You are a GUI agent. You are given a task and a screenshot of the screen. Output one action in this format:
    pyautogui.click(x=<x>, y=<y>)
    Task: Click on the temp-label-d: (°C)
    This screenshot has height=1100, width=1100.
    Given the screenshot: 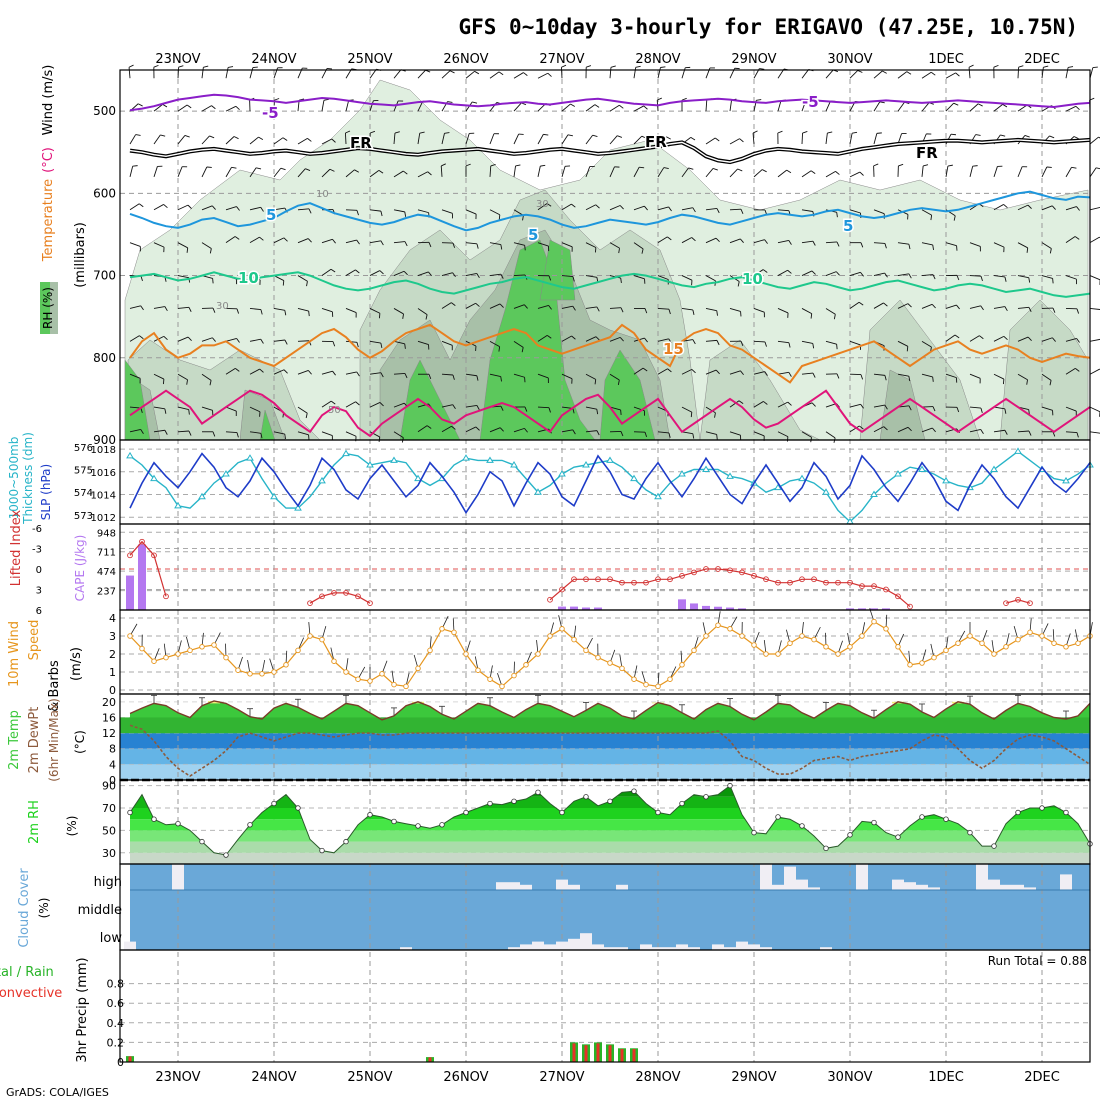 What is the action you would take?
    pyautogui.click(x=80, y=742)
    